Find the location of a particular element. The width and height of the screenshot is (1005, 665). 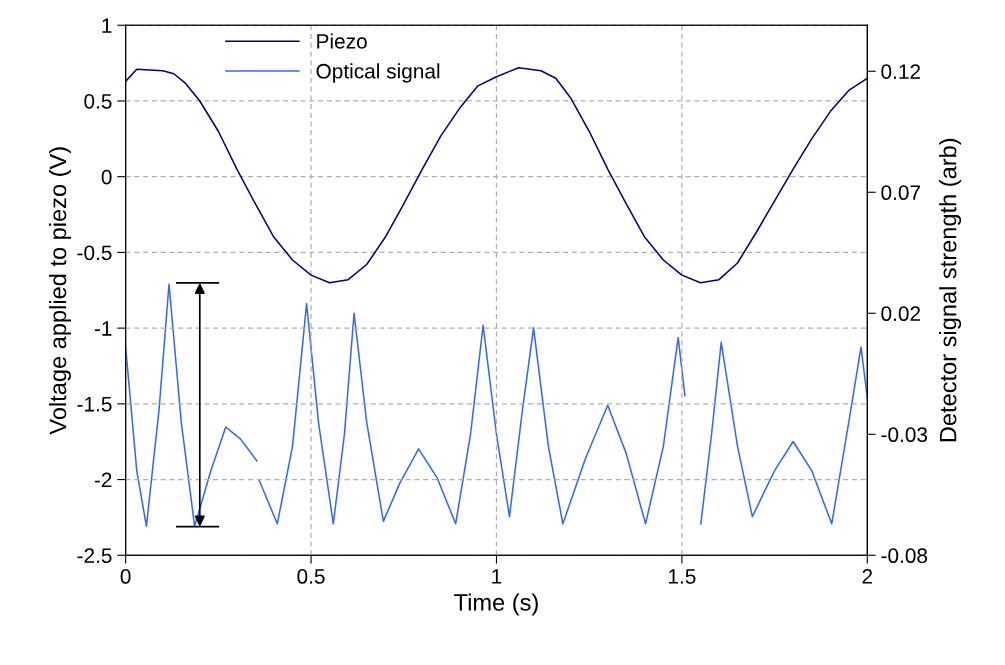

y2-tick-label: 0.02 is located at coordinates (901, 314).